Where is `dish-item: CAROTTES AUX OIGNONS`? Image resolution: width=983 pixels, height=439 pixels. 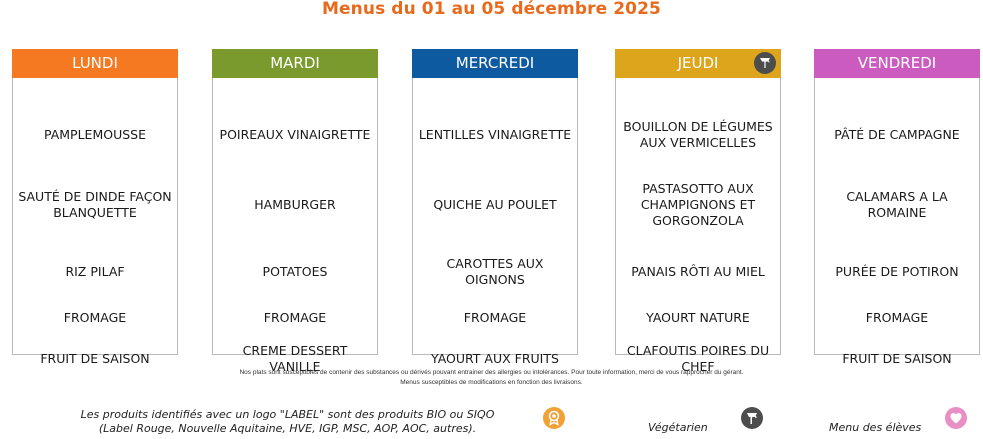 dish-item: CAROTTES AUX OIGNONS is located at coordinates (495, 271).